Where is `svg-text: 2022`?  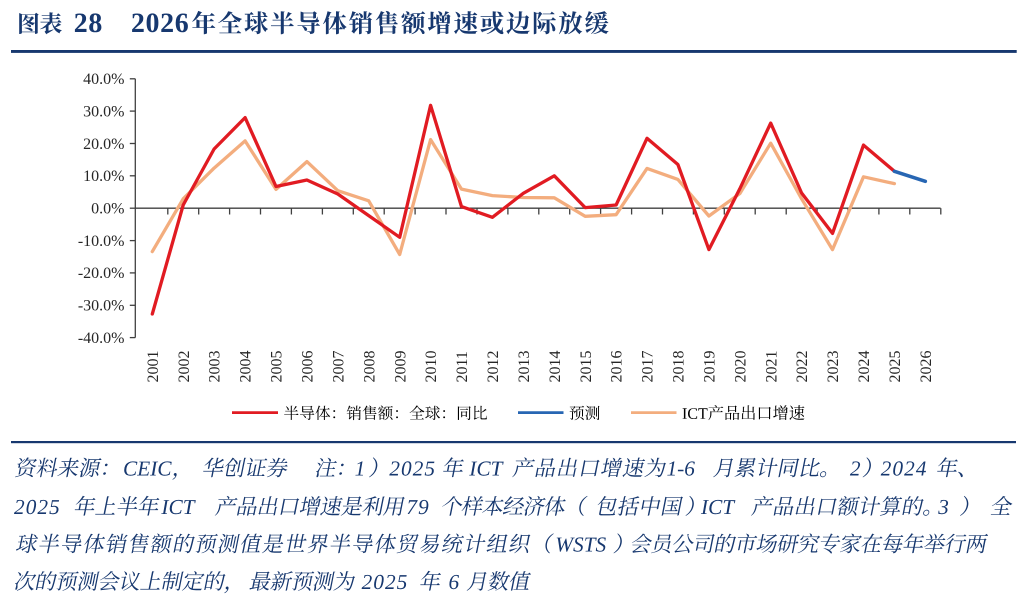
svg-text: 2022 is located at coordinates (802, 367).